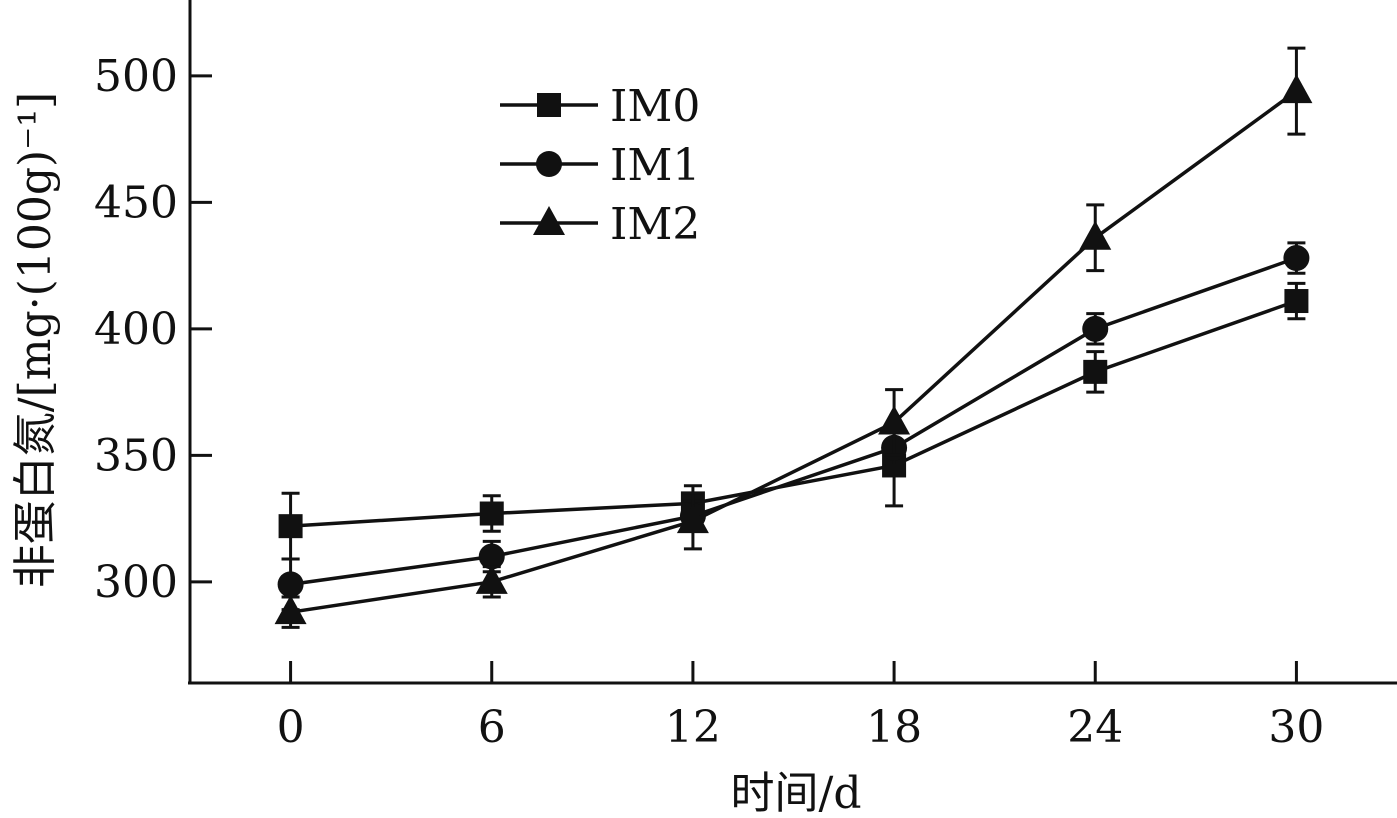 The width and height of the screenshot is (1397, 818). I want to click on x-tick-label: 6, so click(492, 727).